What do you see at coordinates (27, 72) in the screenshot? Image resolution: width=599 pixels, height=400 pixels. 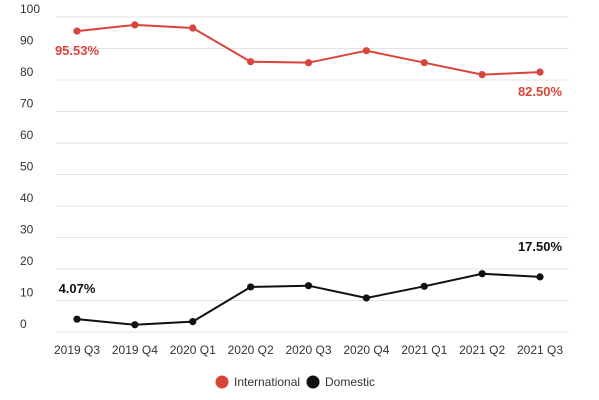 I see `y-tick-label: 80` at bounding box center [27, 72].